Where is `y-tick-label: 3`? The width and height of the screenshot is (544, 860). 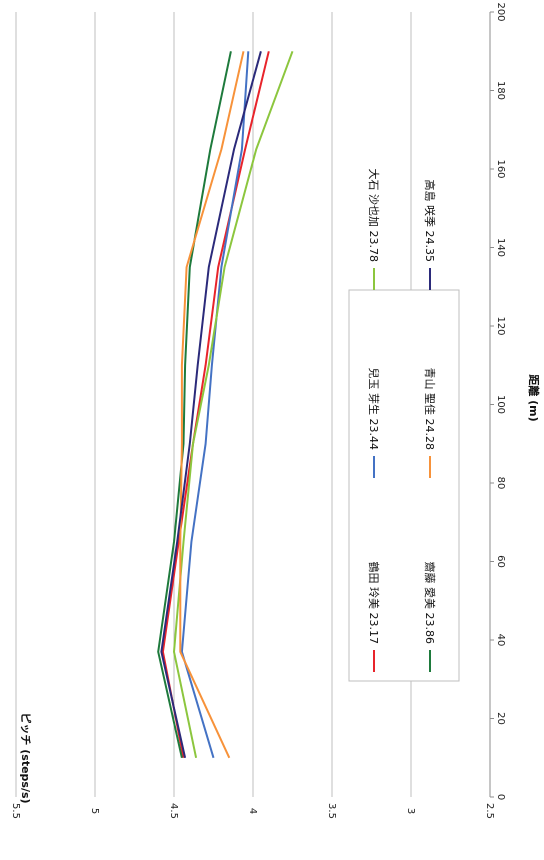
y-tick-label: 3 is located at coordinates (410, 811).